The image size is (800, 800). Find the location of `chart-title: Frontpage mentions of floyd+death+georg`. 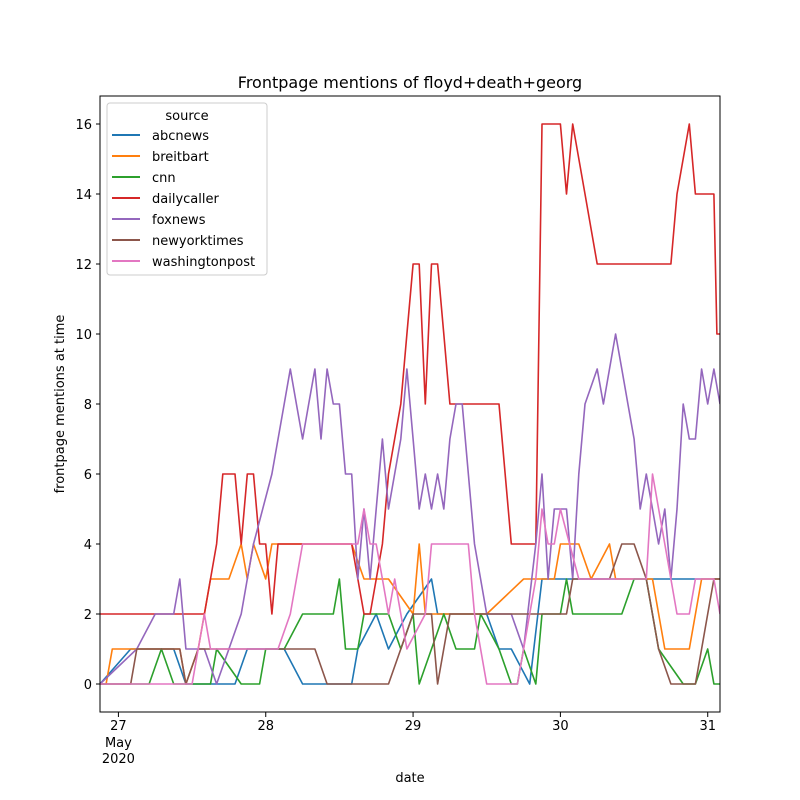

chart-title: Frontpage mentions of floyd+death+georg is located at coordinates (410, 82).